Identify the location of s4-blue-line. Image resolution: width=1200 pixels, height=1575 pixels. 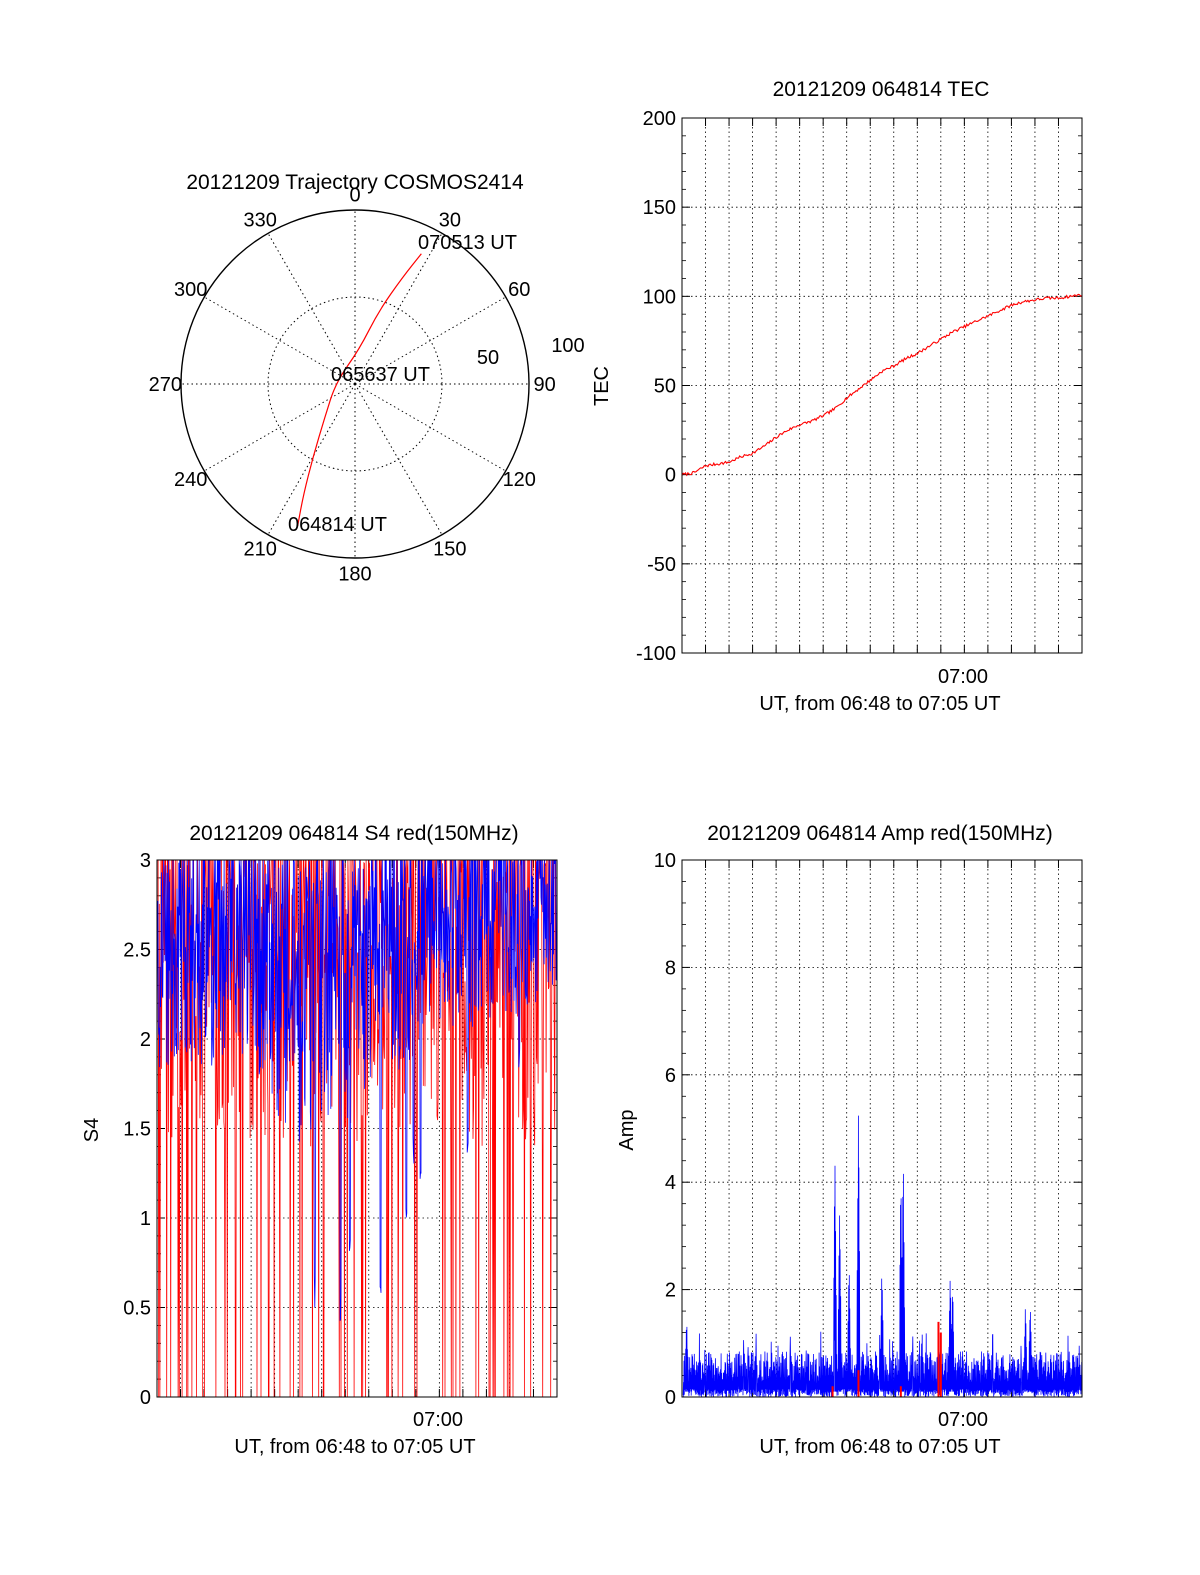
(357, 1090).